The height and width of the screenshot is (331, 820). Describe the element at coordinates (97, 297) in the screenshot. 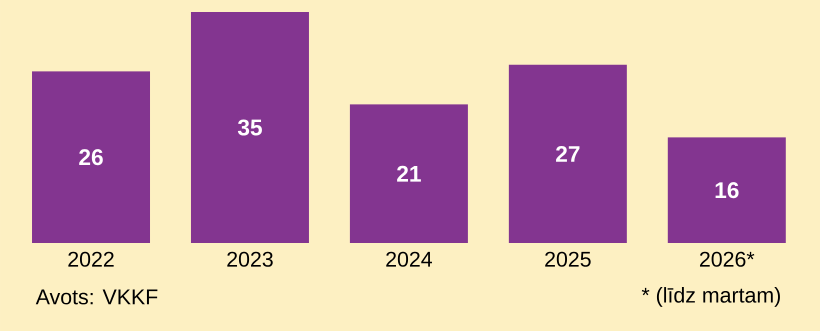

I see `text: Avots: VKKF` at that location.